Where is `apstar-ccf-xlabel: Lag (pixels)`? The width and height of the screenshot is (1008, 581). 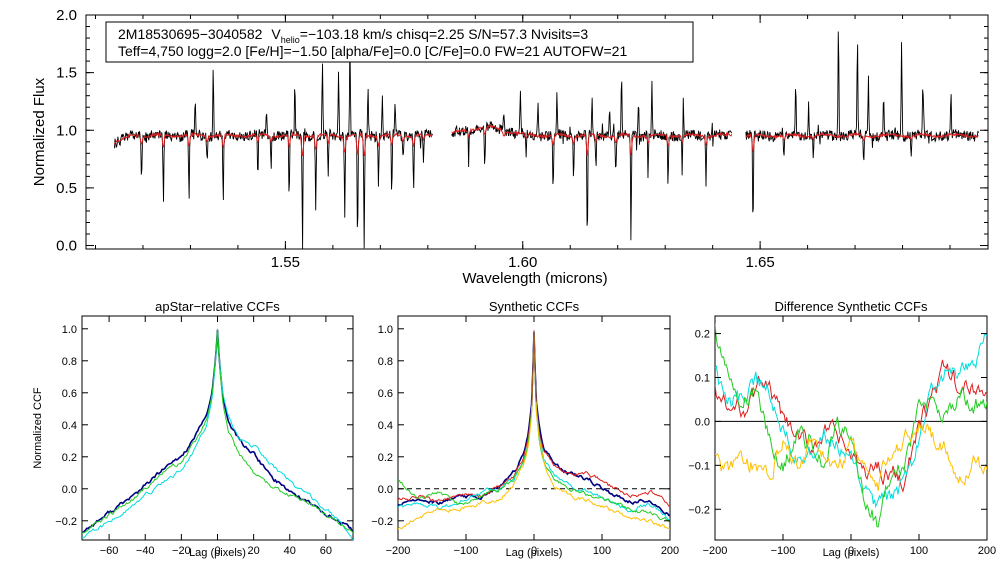 apstar-ccf-xlabel: Lag (pixels) is located at coordinates (217, 553).